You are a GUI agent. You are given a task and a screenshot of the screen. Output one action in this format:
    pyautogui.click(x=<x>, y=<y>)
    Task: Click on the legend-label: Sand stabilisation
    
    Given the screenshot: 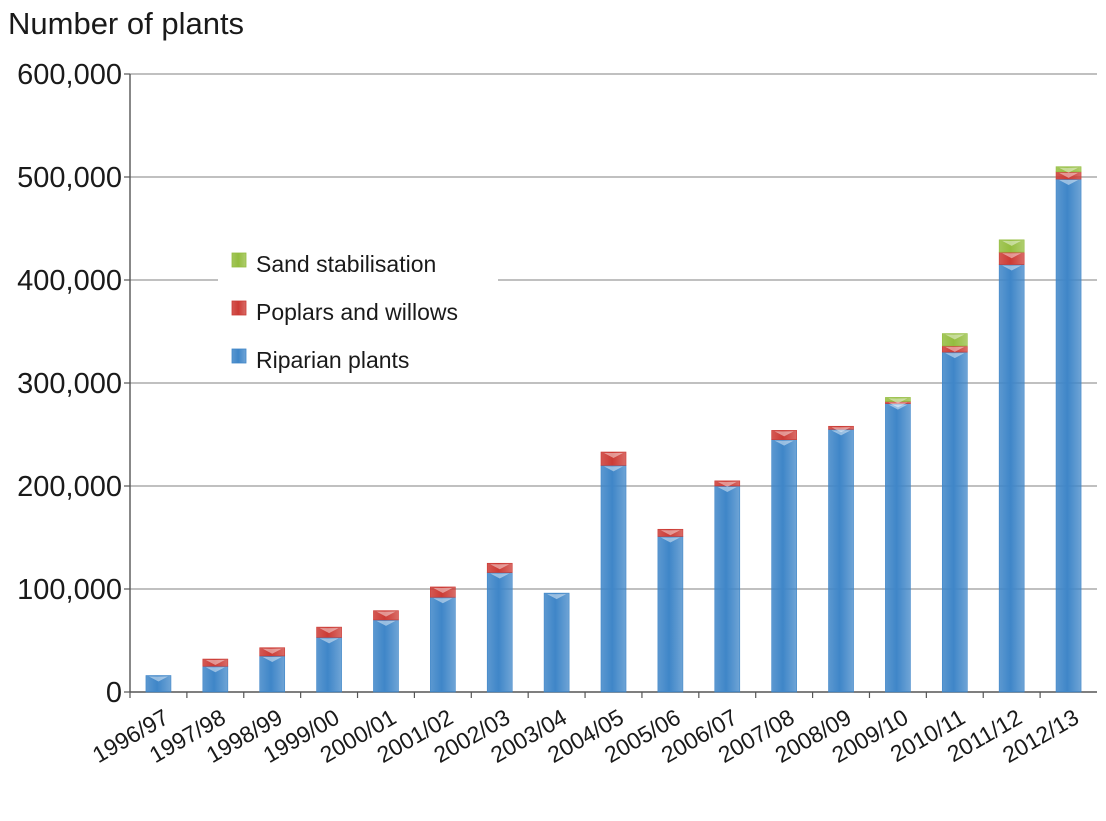 What is the action you would take?
    pyautogui.click(x=346, y=264)
    